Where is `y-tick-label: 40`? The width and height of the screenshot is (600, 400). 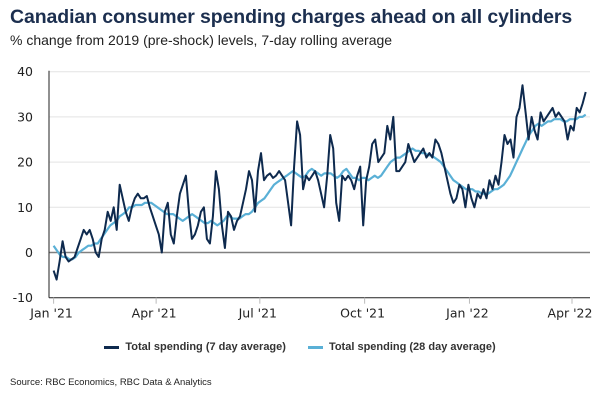
y-tick-label: 40 is located at coordinates (25, 71).